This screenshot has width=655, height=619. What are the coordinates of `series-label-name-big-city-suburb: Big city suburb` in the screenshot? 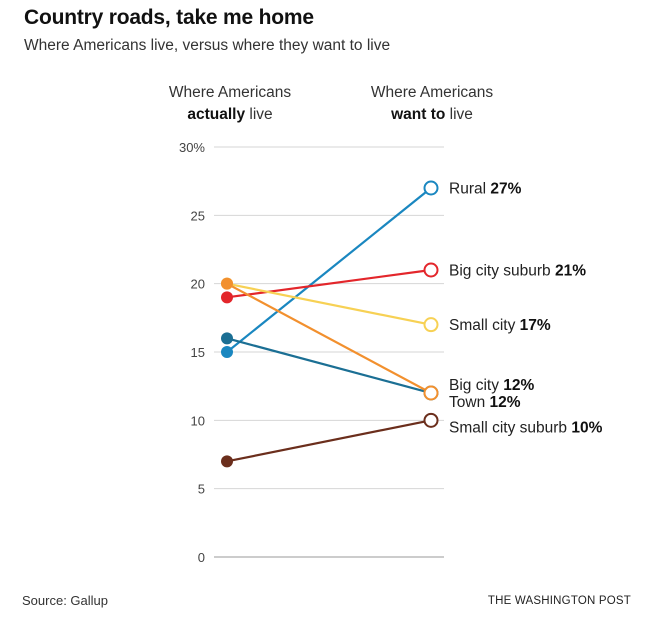 It's located at (502, 271).